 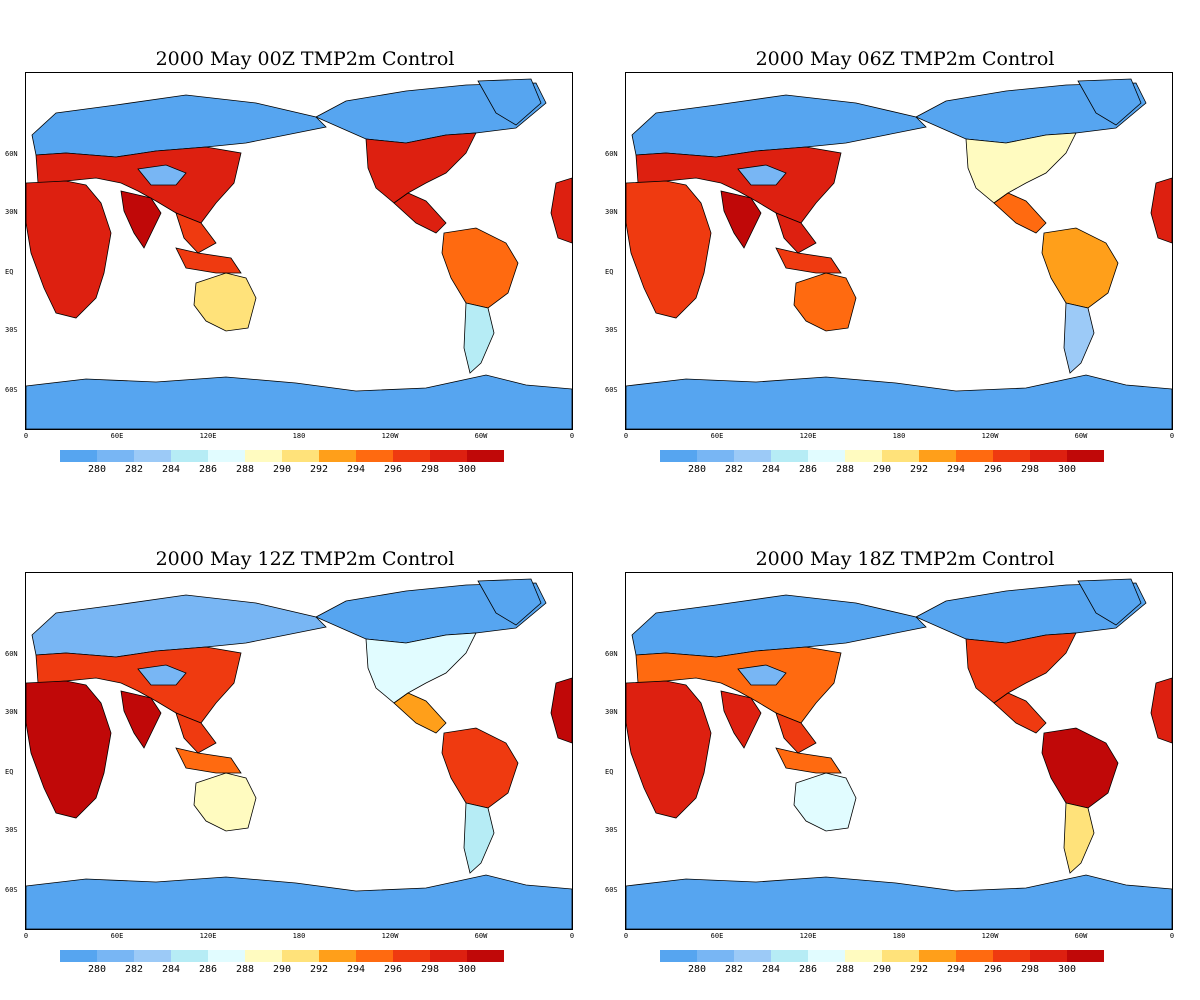 What do you see at coordinates (245, 469) in the screenshot?
I see `colorbar-label: 288` at bounding box center [245, 469].